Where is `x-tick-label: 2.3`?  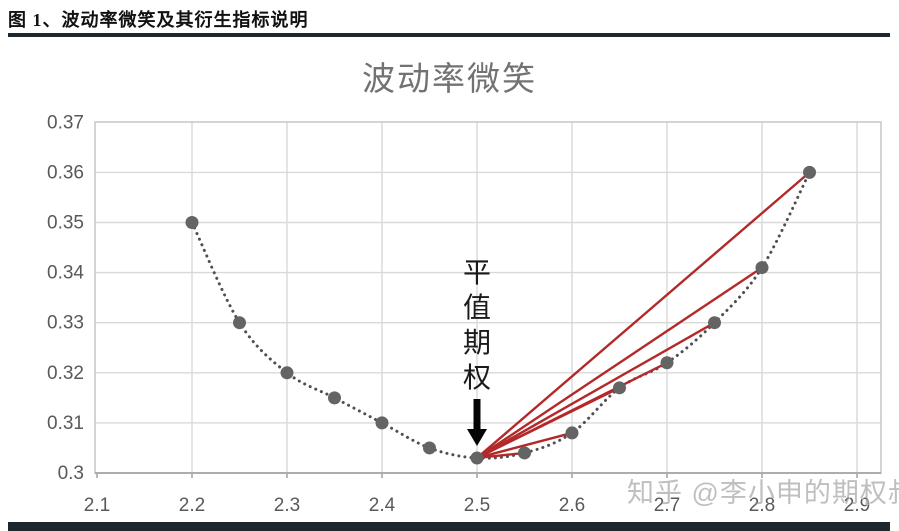
x-tick-label: 2.3 is located at coordinates (287, 505).